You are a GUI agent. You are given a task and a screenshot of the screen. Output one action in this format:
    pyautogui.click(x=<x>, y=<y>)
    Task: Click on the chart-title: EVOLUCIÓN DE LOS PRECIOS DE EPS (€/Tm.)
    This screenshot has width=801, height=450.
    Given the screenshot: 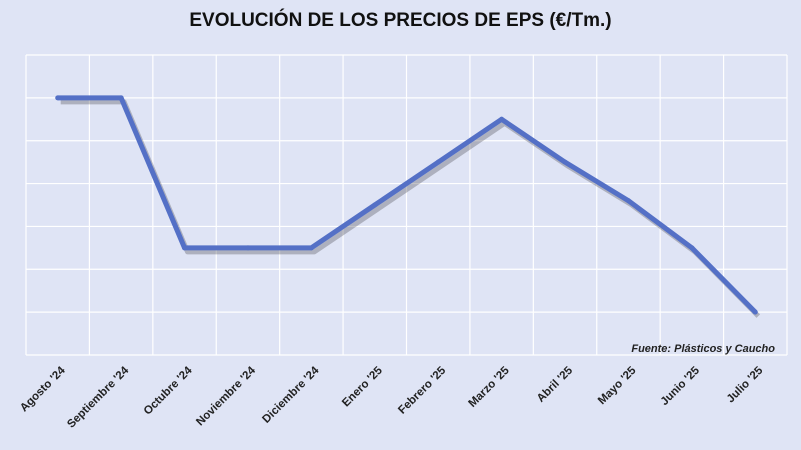 What is the action you would take?
    pyautogui.click(x=400, y=20)
    